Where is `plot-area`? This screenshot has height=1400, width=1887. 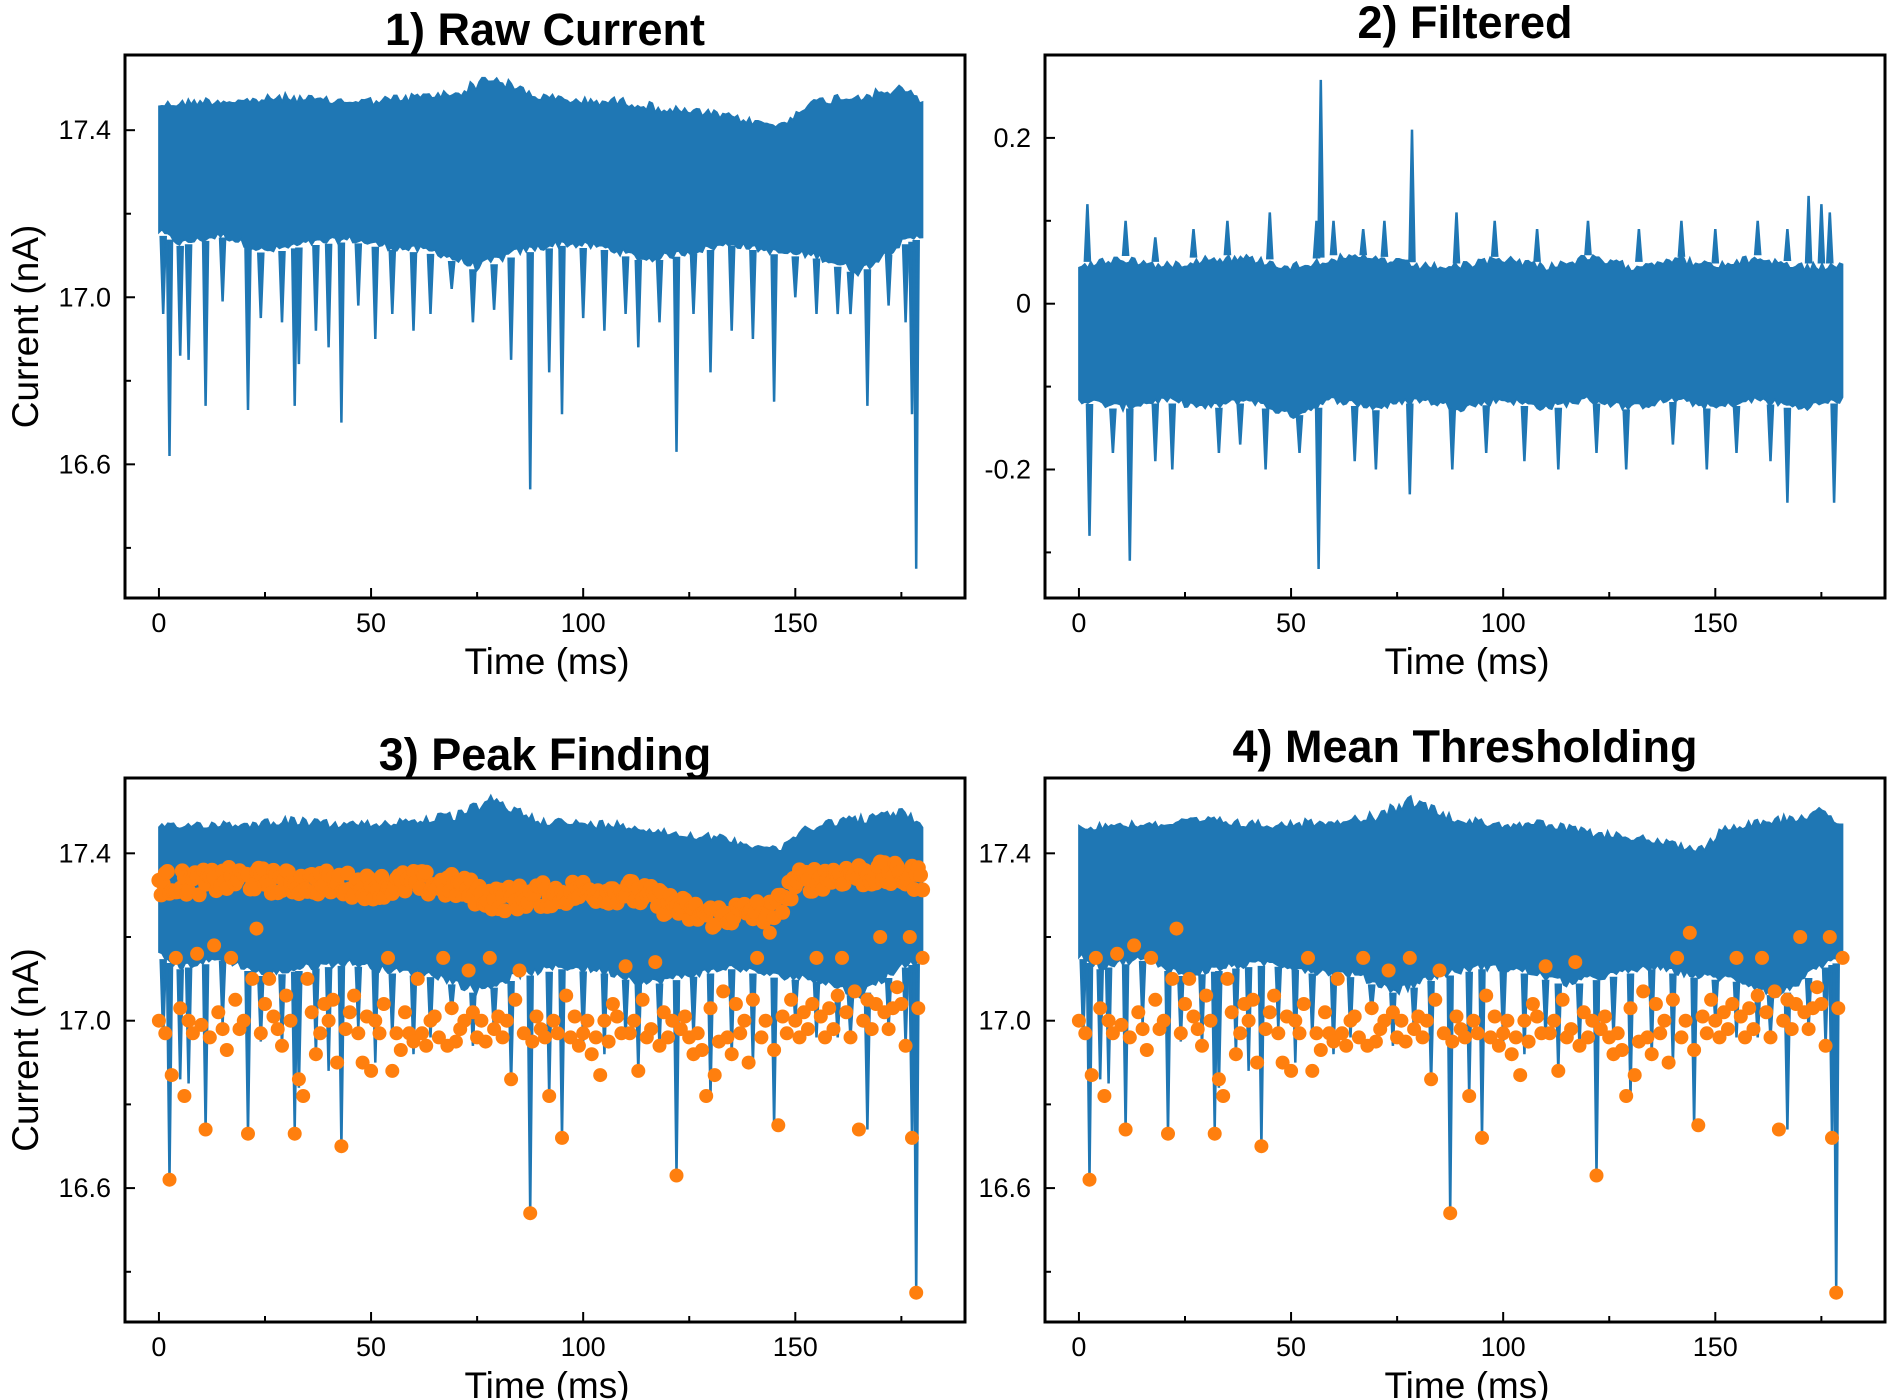
plot-area is located at coordinates (1461, 324).